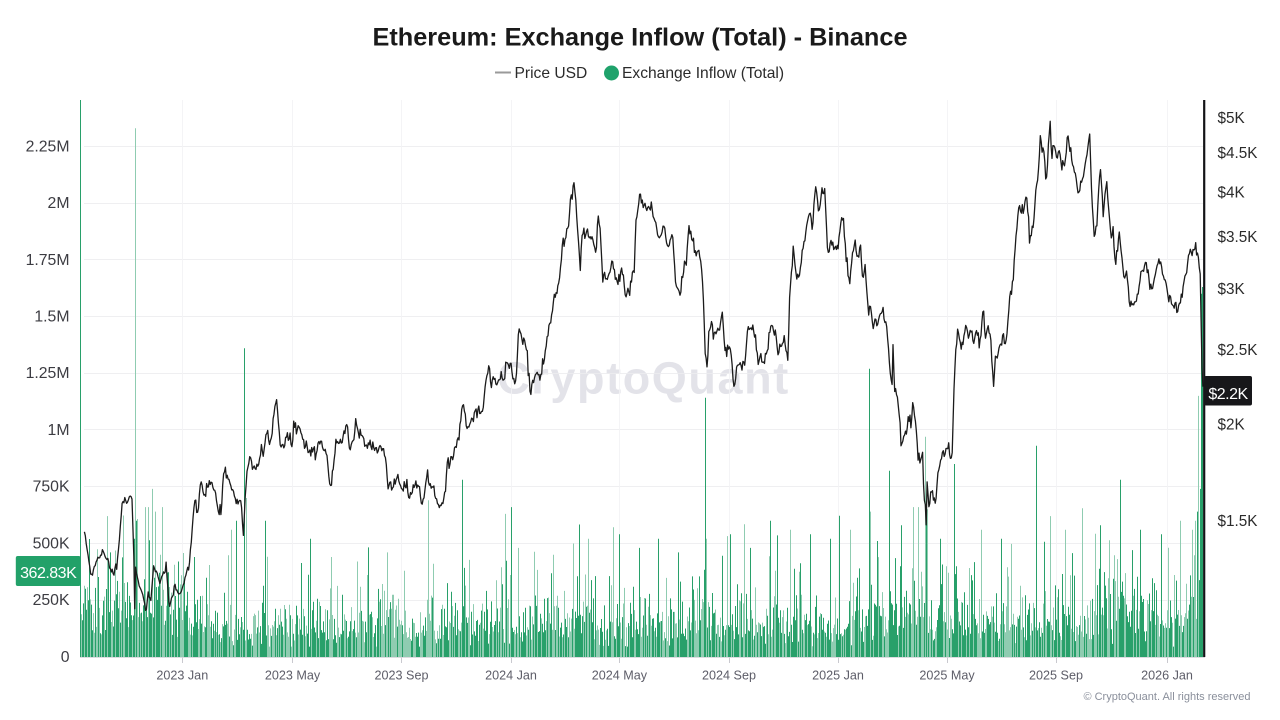 Image resolution: width=1280 pixels, height=720 pixels. I want to click on svg-text: 750K, so click(51, 487).